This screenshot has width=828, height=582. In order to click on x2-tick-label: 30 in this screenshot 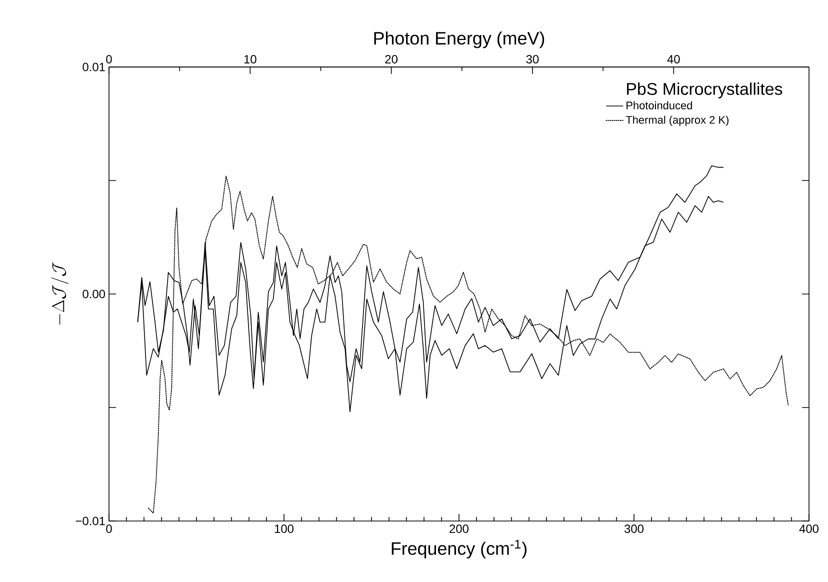, I will do `click(532, 59)`.